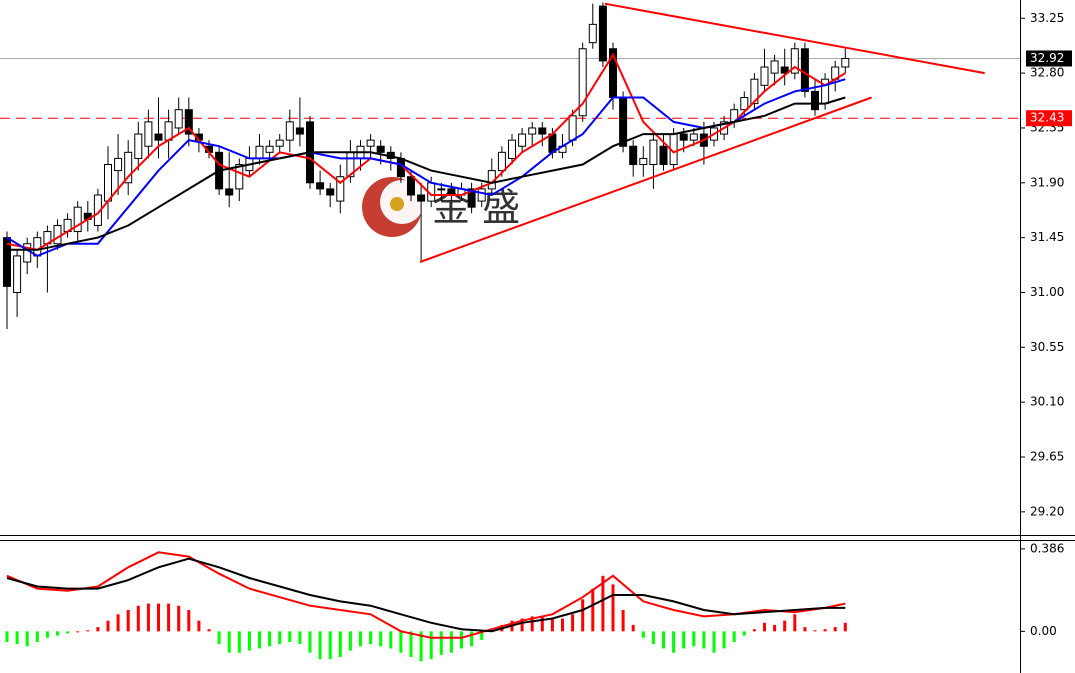  Describe the element at coordinates (1047, 402) in the screenshot. I see `y-tick-label: 30.10` at that location.